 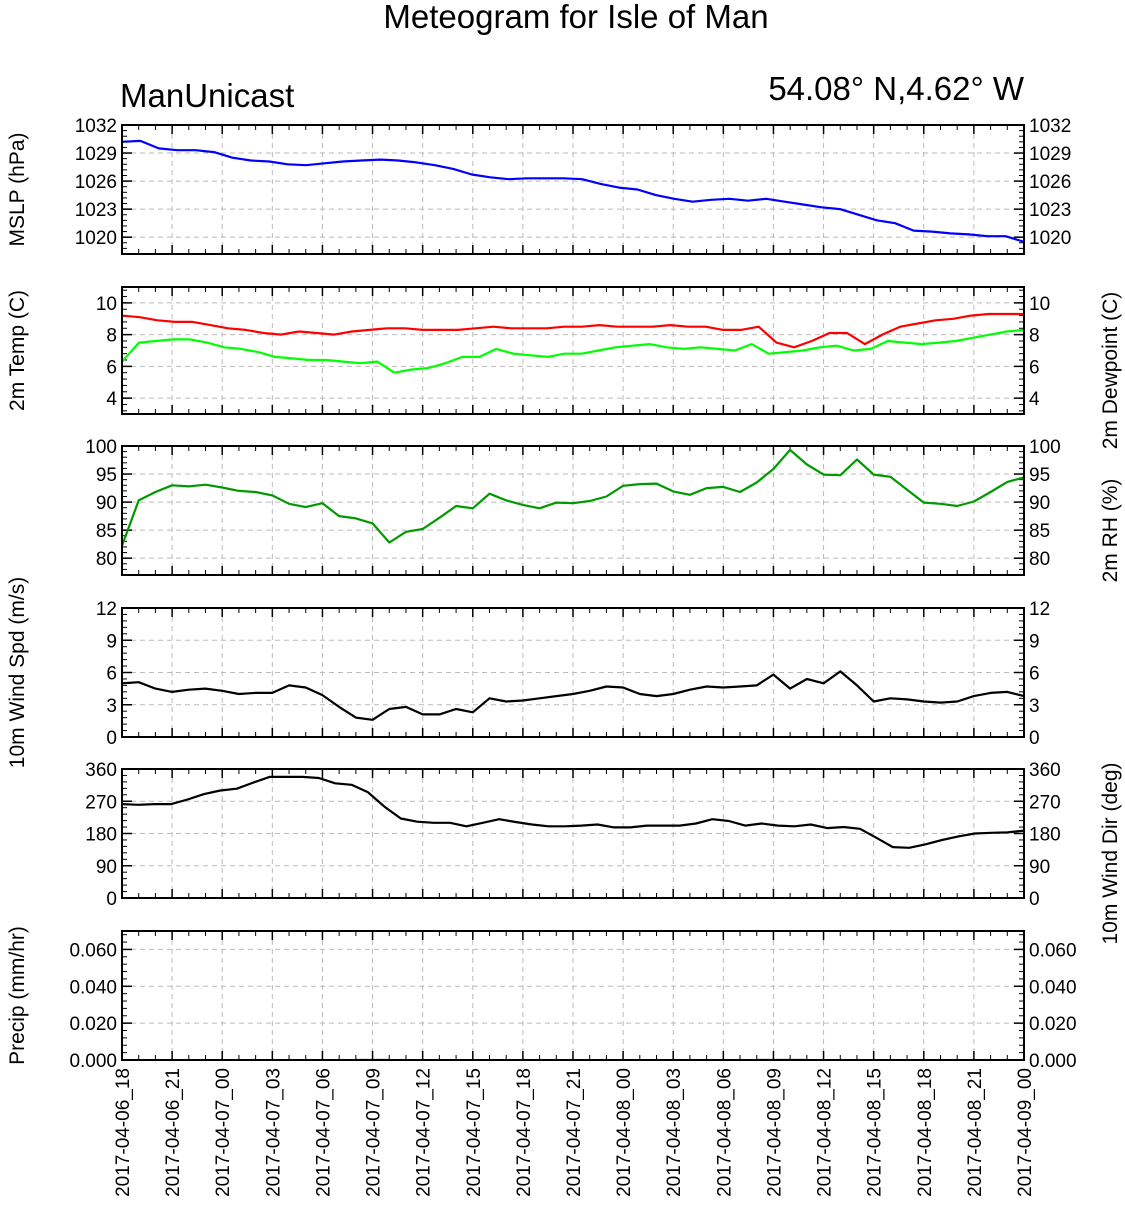 What do you see at coordinates (1053, 1061) in the screenshot?
I see `y-tick-label-right: 0.000` at bounding box center [1053, 1061].